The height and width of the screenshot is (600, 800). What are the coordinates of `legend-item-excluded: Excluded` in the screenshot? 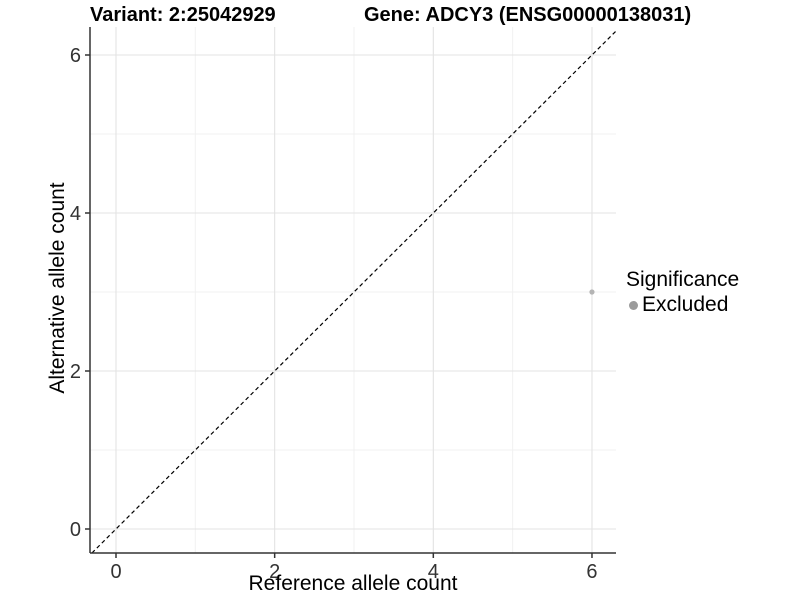 It's located at (682, 305).